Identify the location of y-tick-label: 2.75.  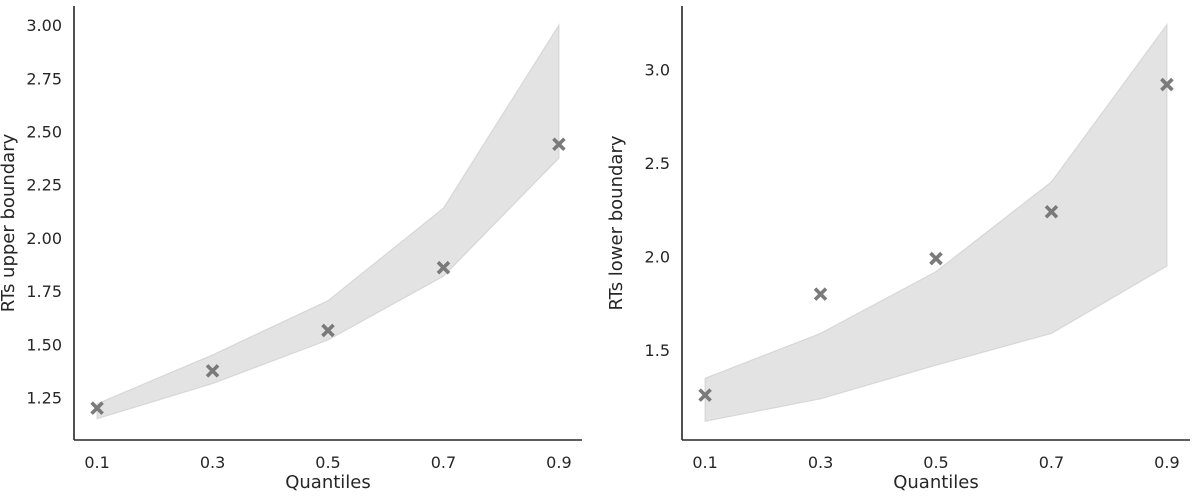
(44, 78).